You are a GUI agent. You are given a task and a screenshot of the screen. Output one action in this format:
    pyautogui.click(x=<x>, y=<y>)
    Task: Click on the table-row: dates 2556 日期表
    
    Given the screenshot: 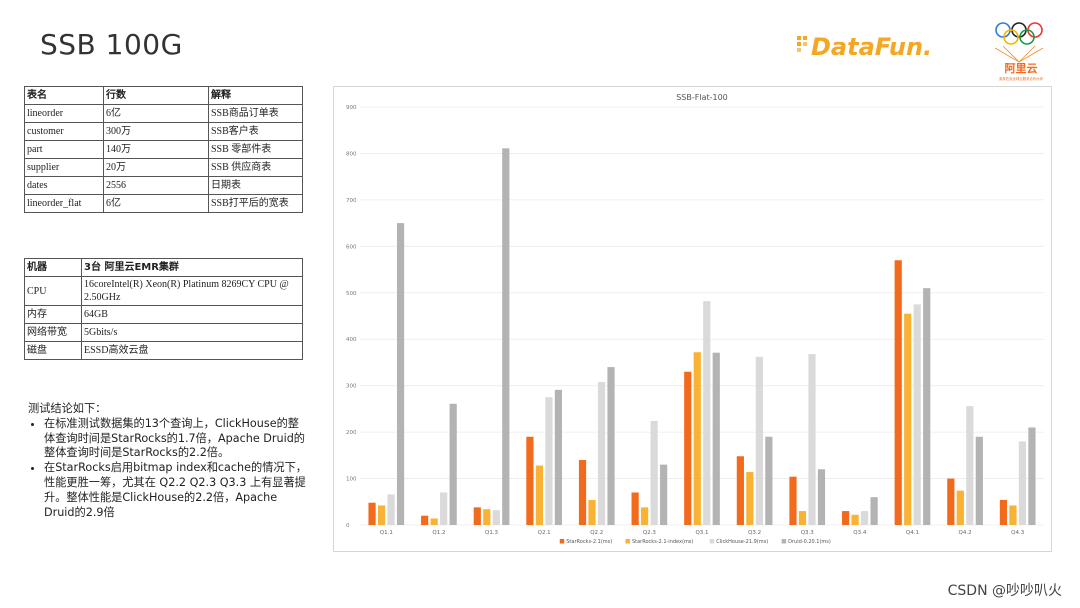 What is the action you would take?
    pyautogui.click(x=163, y=185)
    